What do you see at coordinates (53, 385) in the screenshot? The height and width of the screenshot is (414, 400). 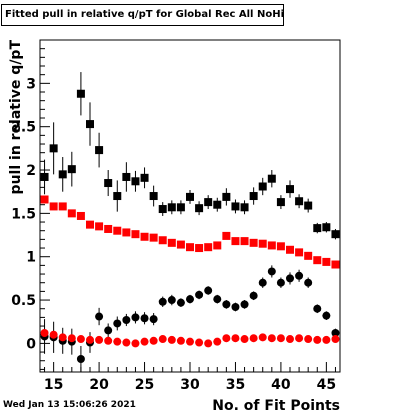 I see `x-tick-label: 15` at bounding box center [53, 385].